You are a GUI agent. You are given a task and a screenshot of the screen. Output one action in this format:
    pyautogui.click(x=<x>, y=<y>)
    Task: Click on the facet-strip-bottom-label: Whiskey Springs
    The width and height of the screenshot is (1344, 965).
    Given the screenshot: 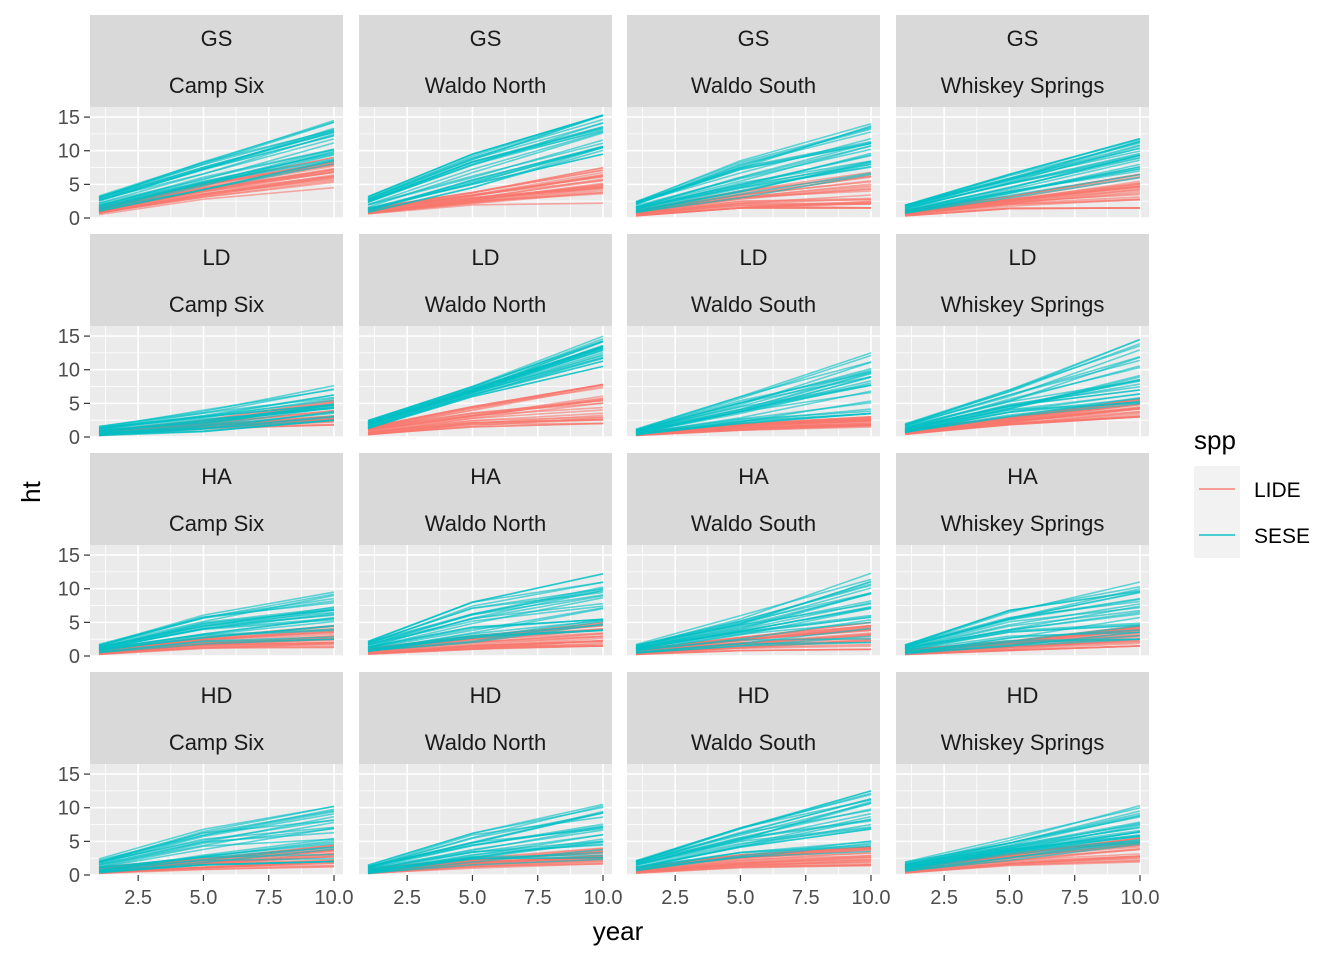 What is the action you would take?
    pyautogui.click(x=1023, y=742)
    